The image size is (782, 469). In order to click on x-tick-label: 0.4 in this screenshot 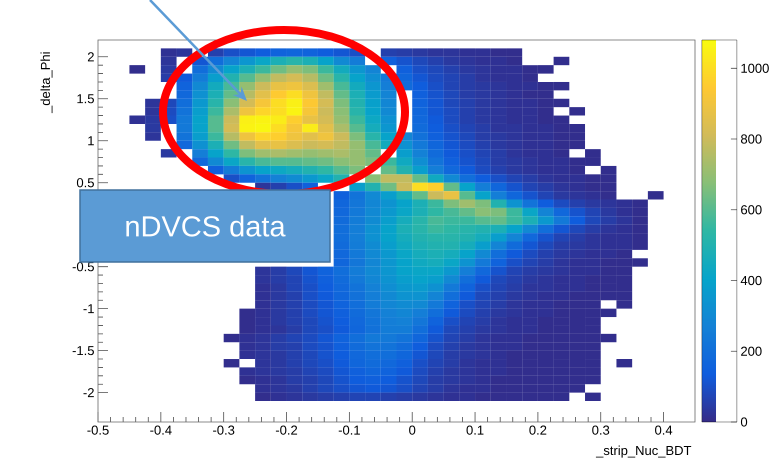, I will do `click(663, 430)`.